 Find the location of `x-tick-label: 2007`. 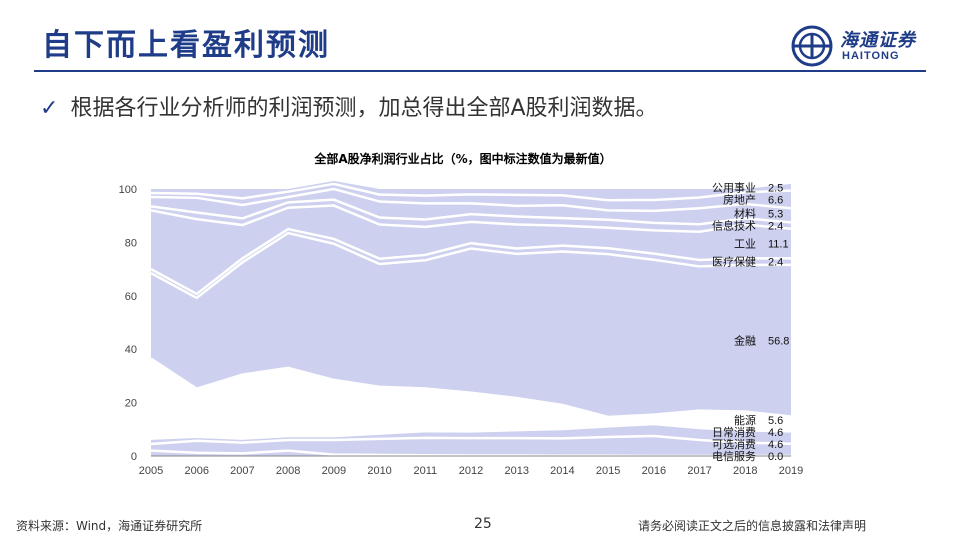

x-tick-label: 2007 is located at coordinates (242, 471).